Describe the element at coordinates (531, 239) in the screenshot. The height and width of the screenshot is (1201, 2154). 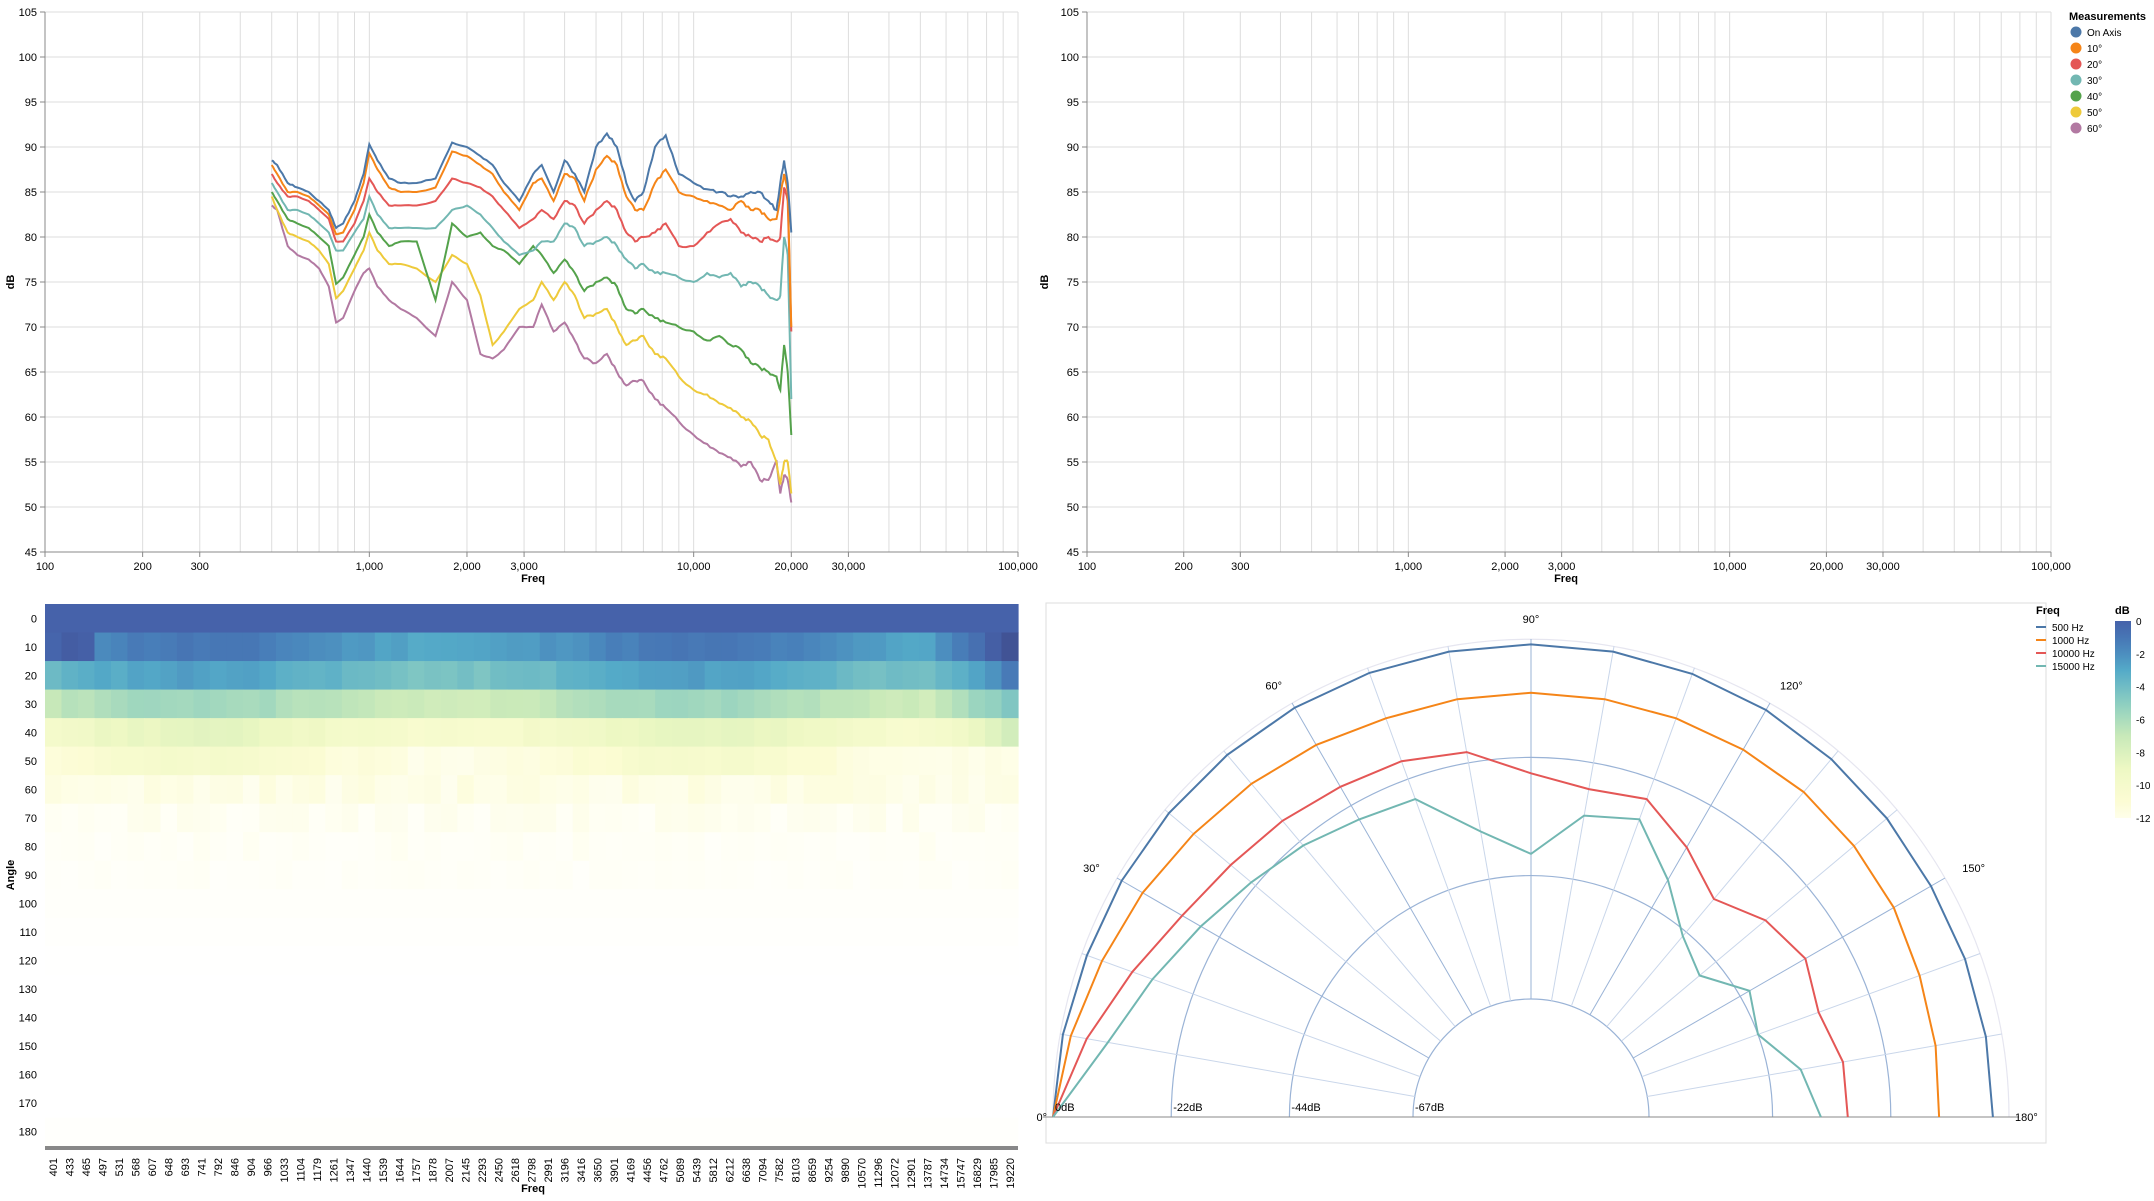
I see `series-line-10°` at that location.